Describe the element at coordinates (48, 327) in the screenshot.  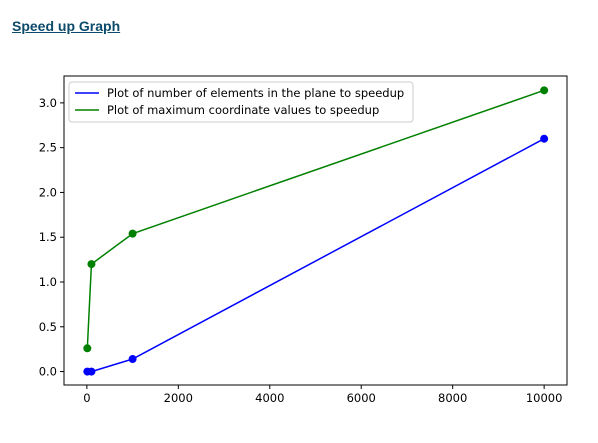
I see `y-tick-label: 0.5` at that location.